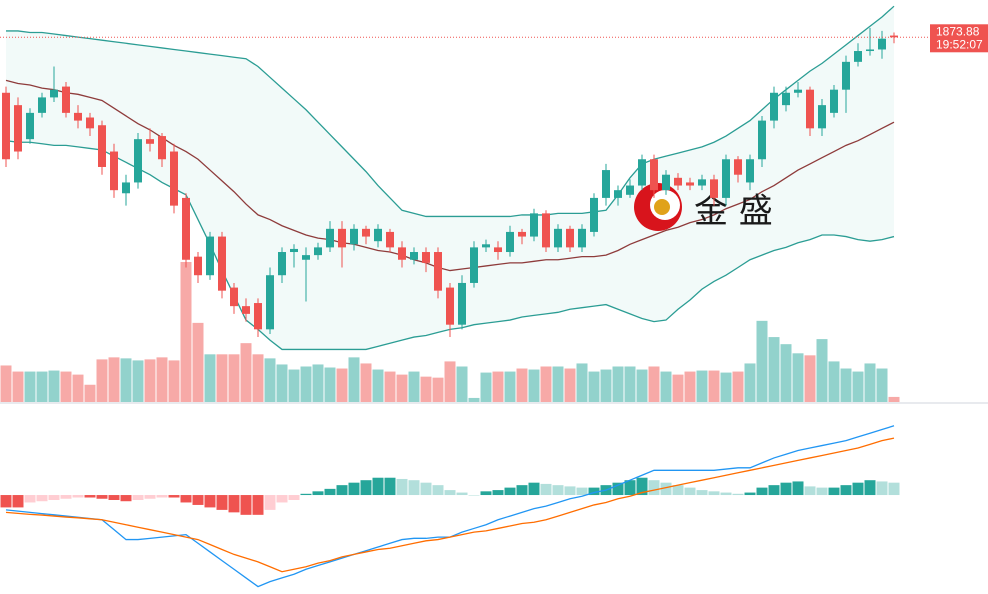 The width and height of the screenshot is (988, 594). What do you see at coordinates (733, 212) in the screenshot?
I see `watermark-text: 金 盛` at bounding box center [733, 212].